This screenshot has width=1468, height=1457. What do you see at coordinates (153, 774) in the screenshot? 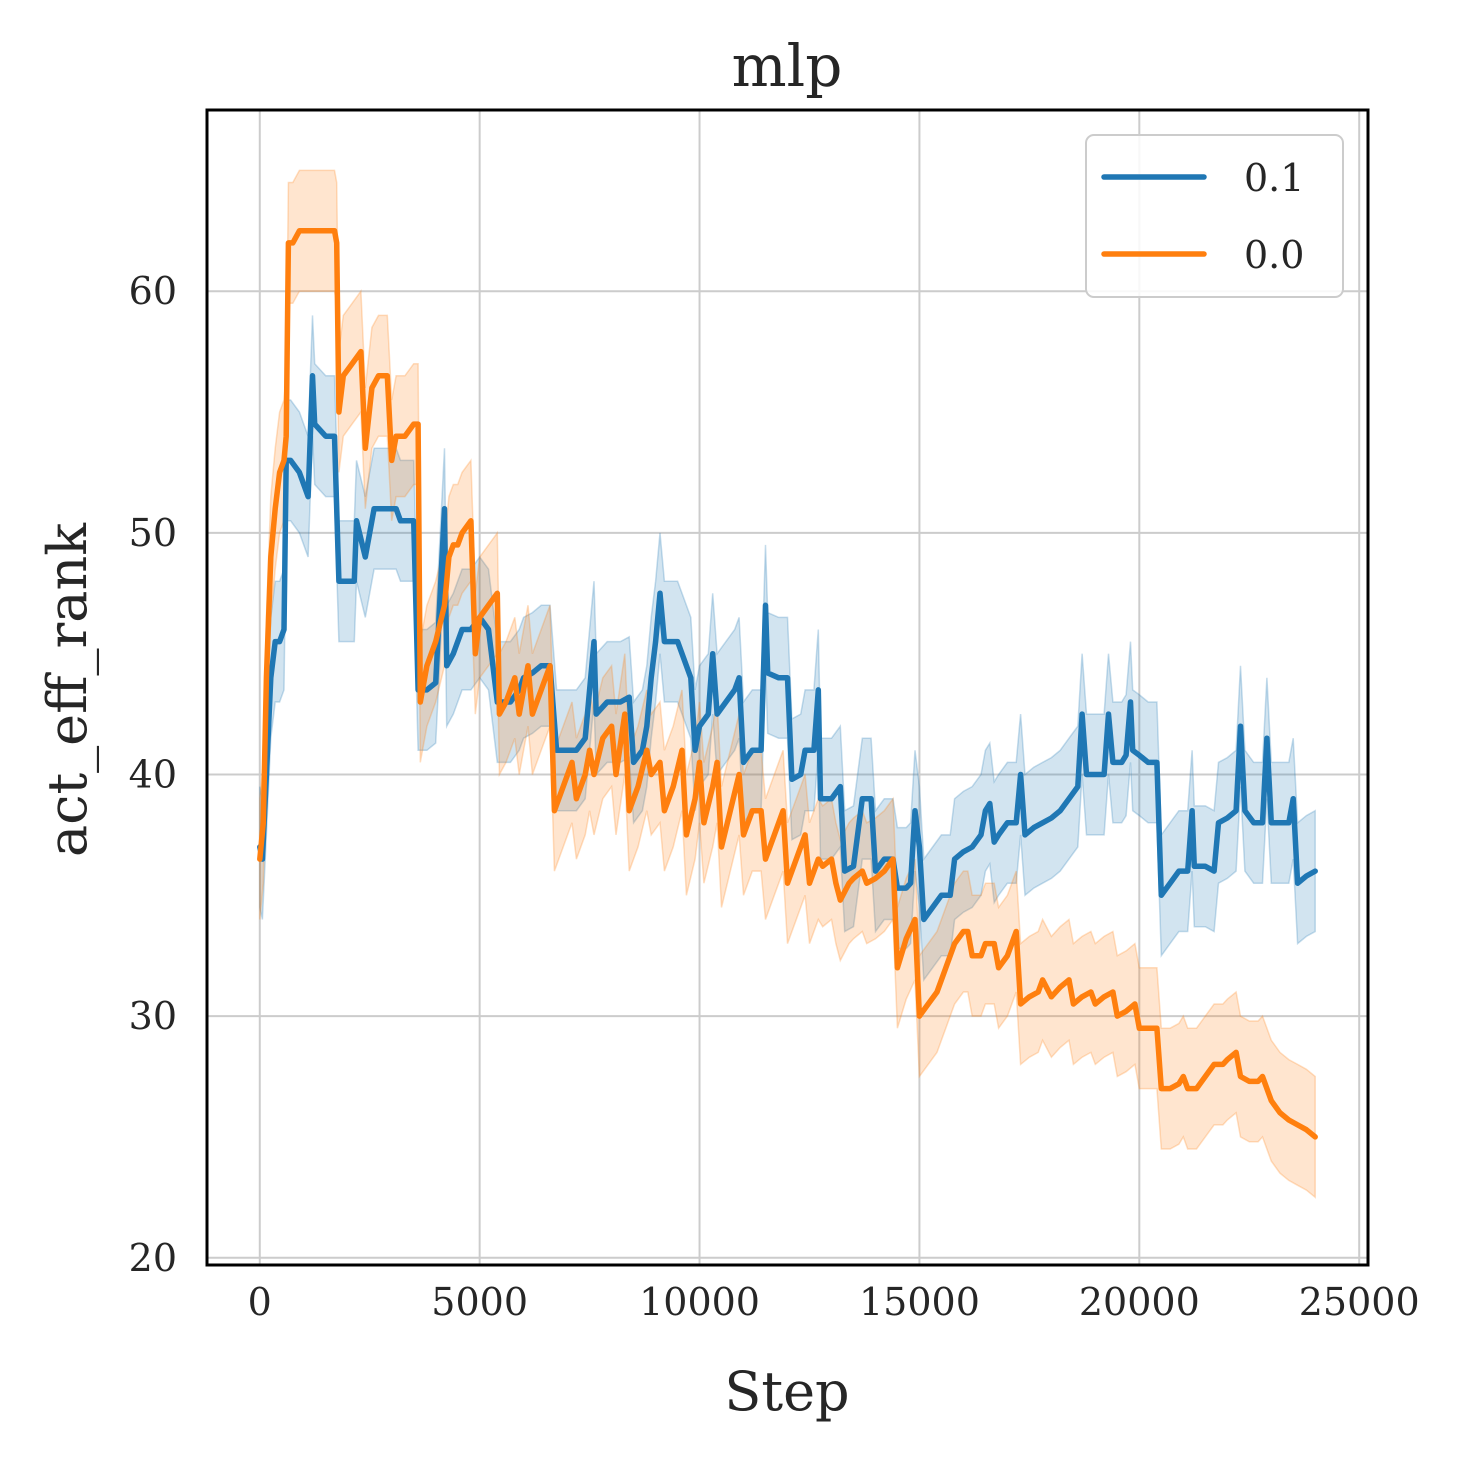
I see `y-tick-label: 40` at bounding box center [153, 774].